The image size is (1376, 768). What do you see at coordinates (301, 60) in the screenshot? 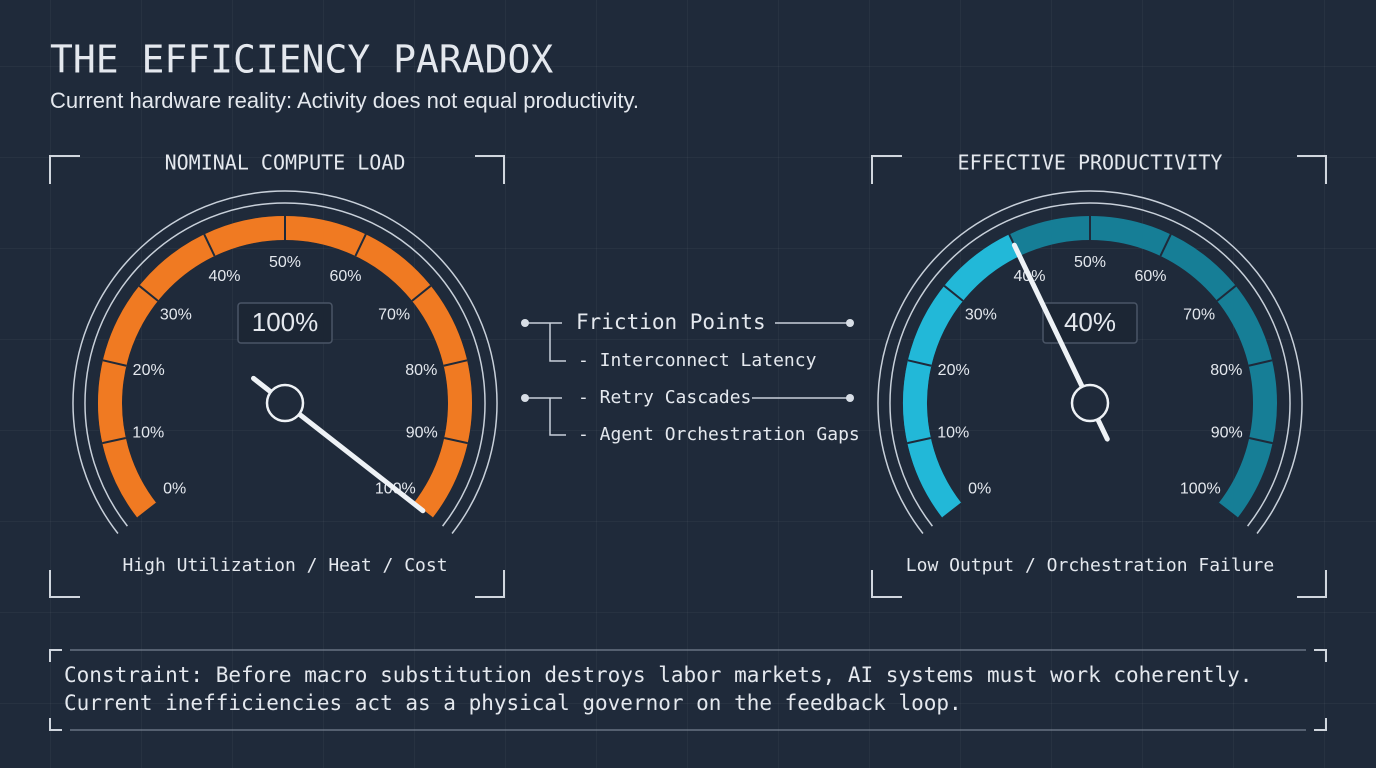
I see `title: THE EFFICIENCY PARADOX` at bounding box center [301, 60].